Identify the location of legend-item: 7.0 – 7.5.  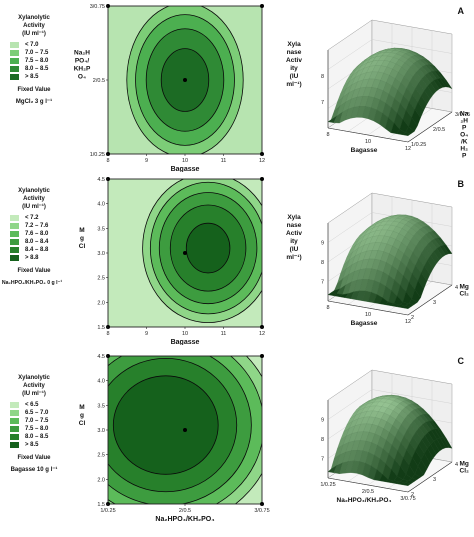
(38, 421).